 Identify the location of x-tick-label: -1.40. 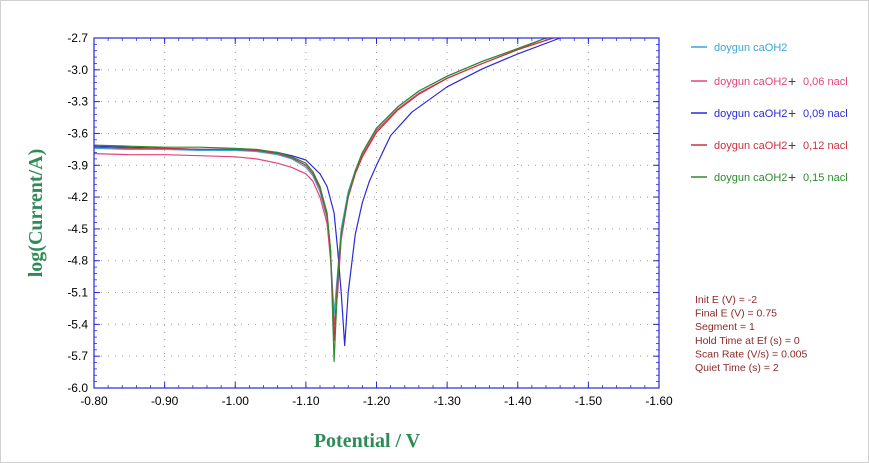
(518, 401).